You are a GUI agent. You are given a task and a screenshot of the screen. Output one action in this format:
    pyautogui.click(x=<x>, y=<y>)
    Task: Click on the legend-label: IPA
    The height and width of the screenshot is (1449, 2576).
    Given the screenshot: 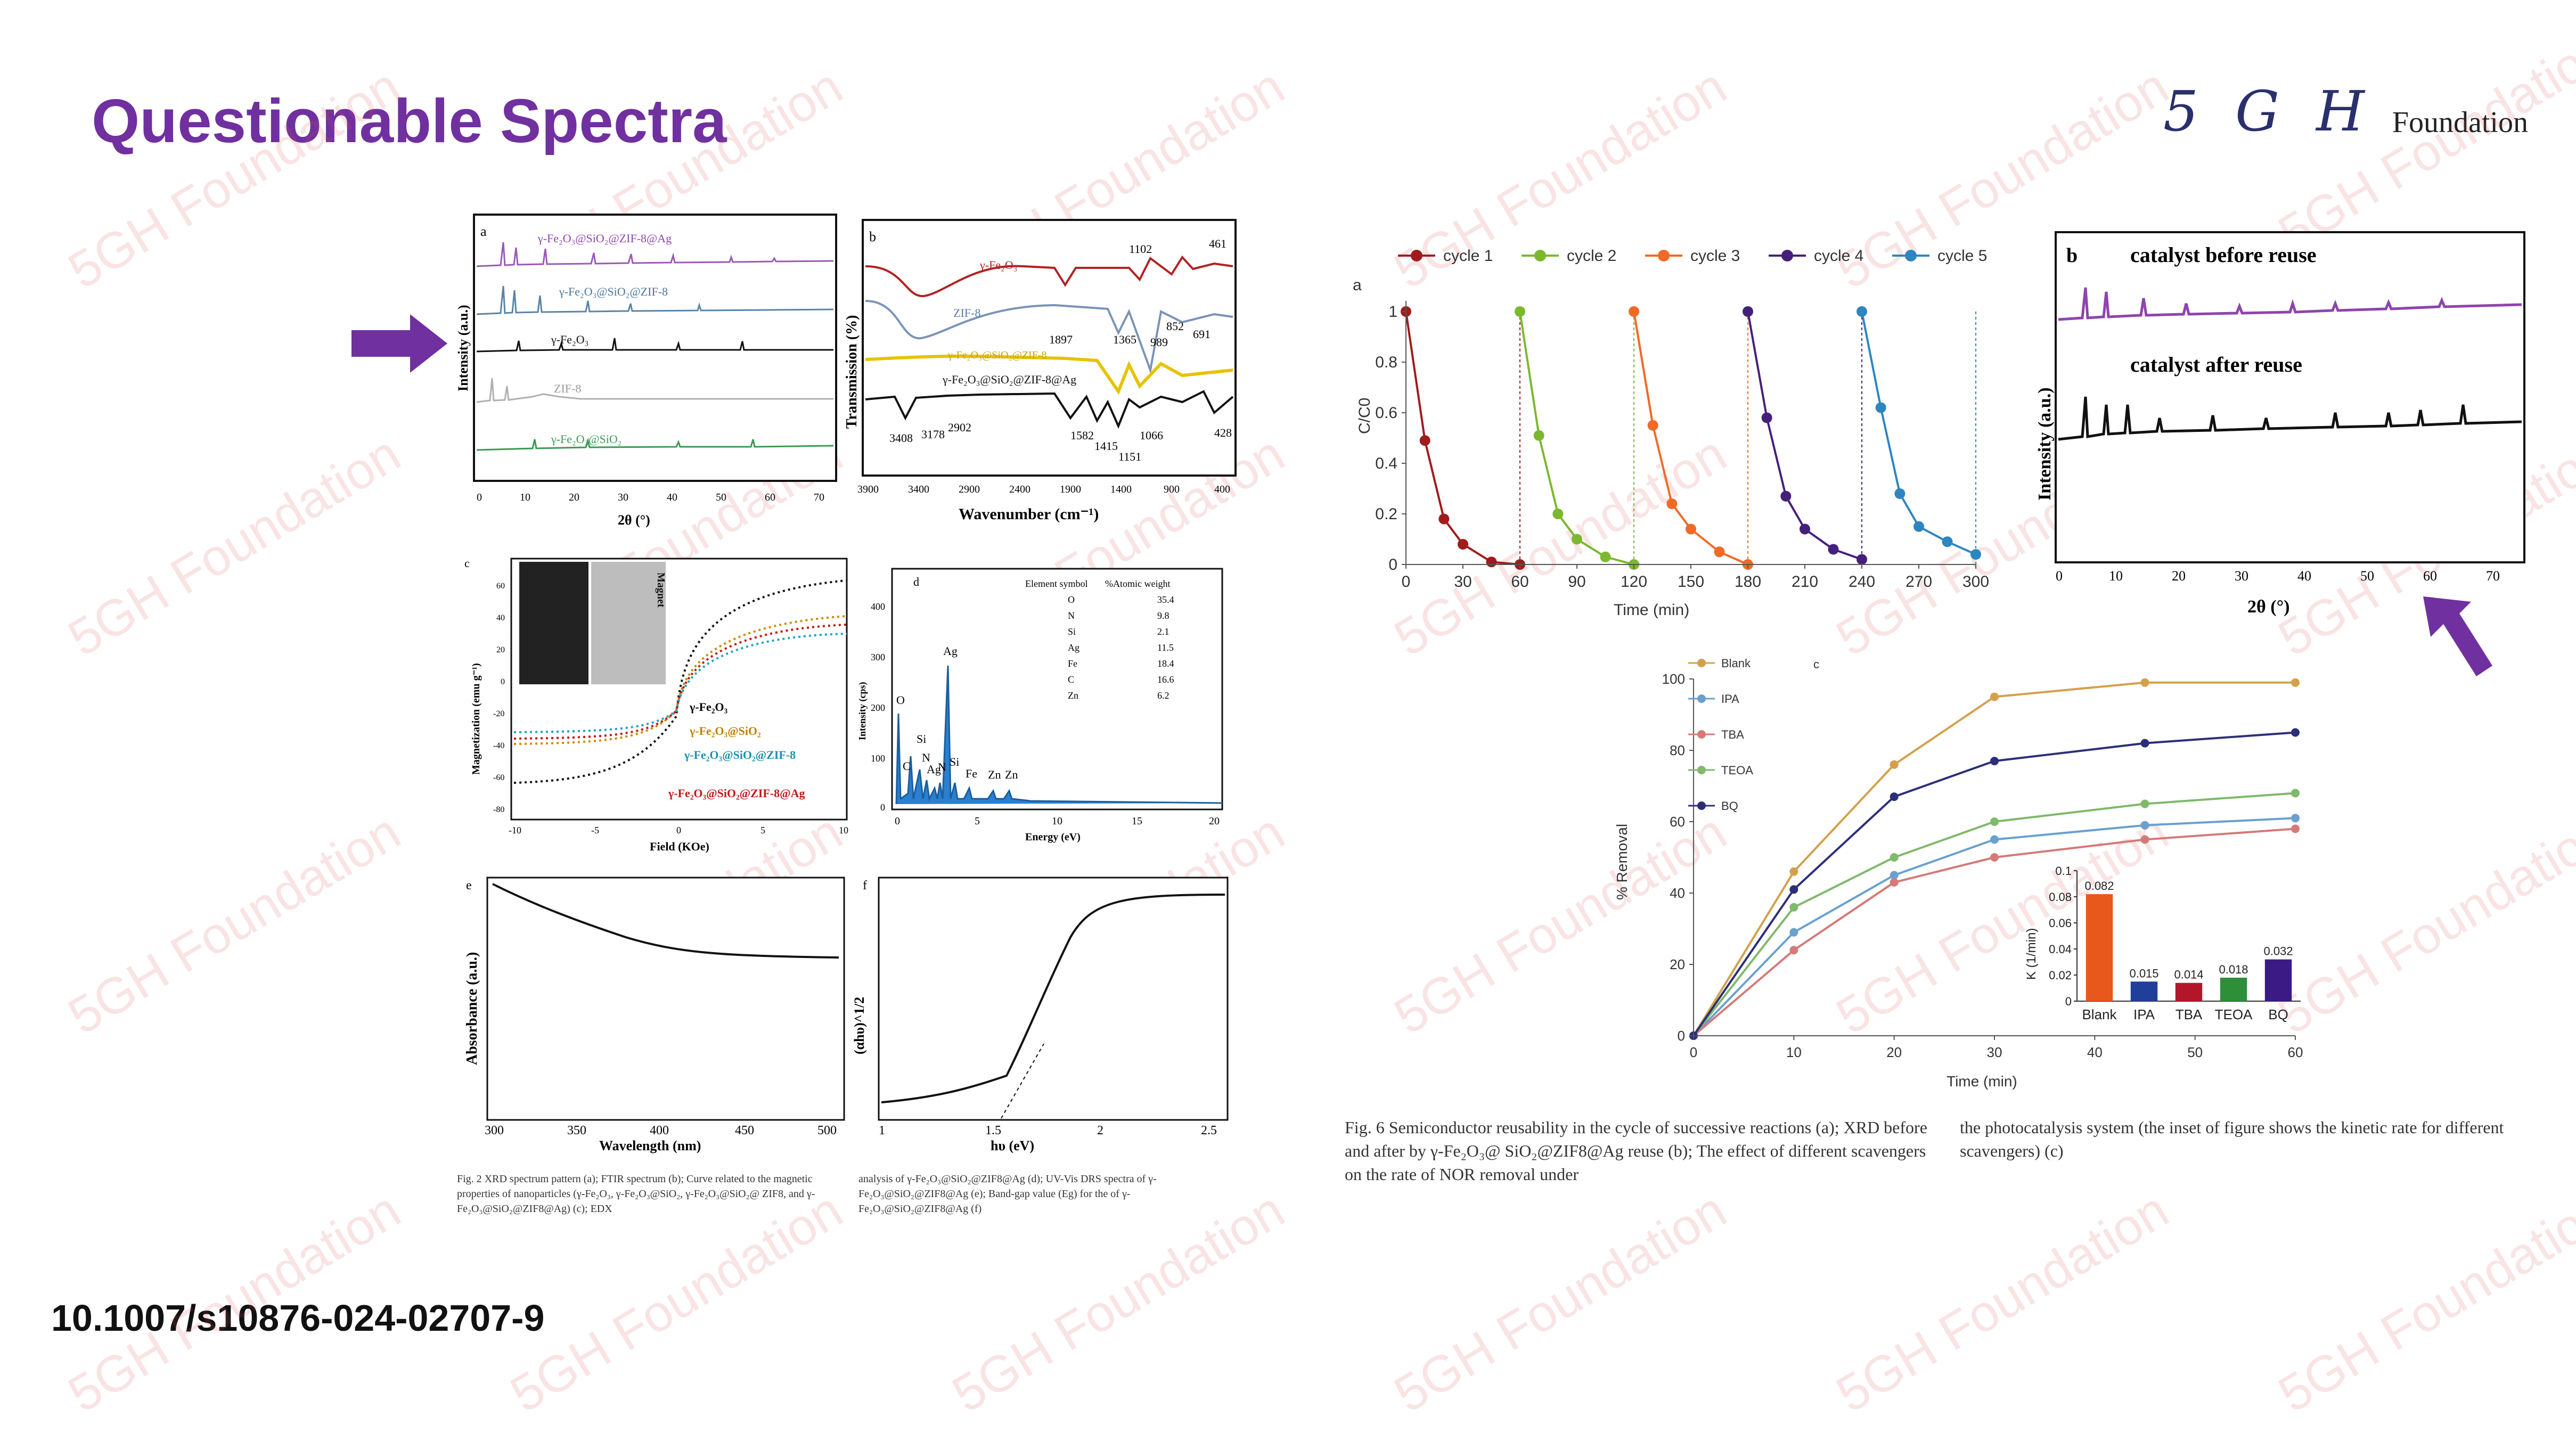 What is the action you would take?
    pyautogui.click(x=1730, y=699)
    